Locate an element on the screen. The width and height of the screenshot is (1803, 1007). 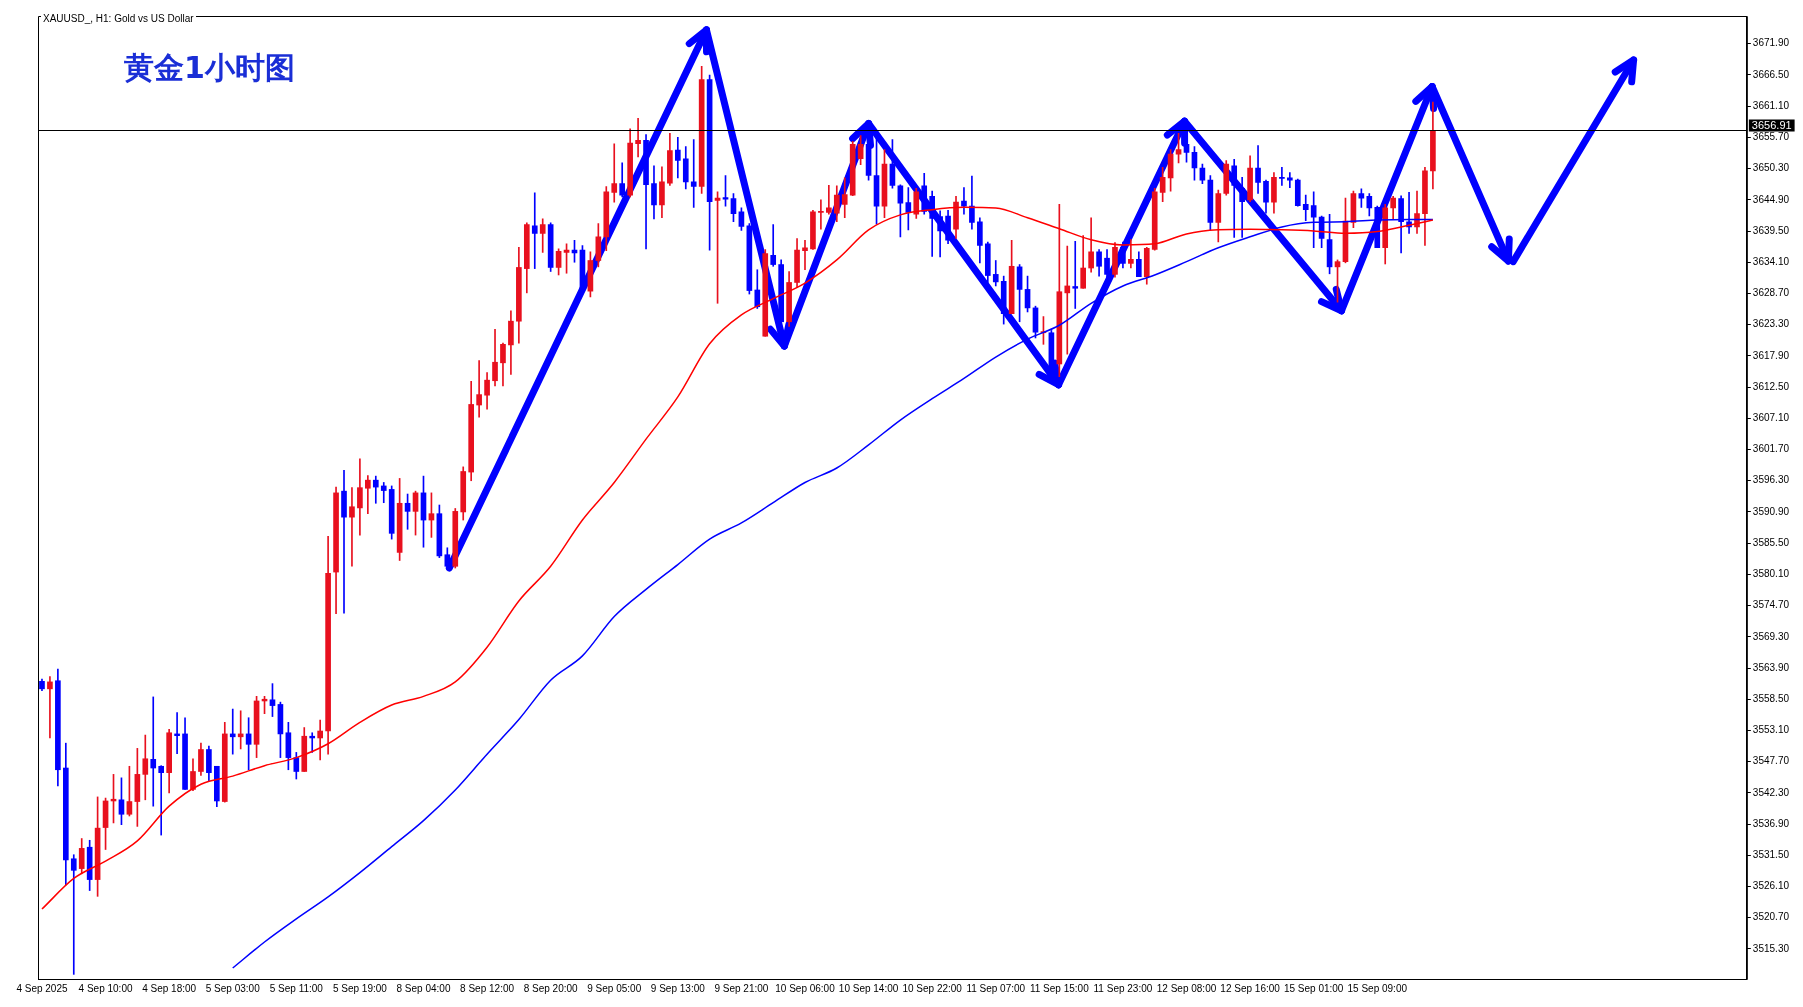
y-tick-label: 3639.50 is located at coordinates (1771, 230).